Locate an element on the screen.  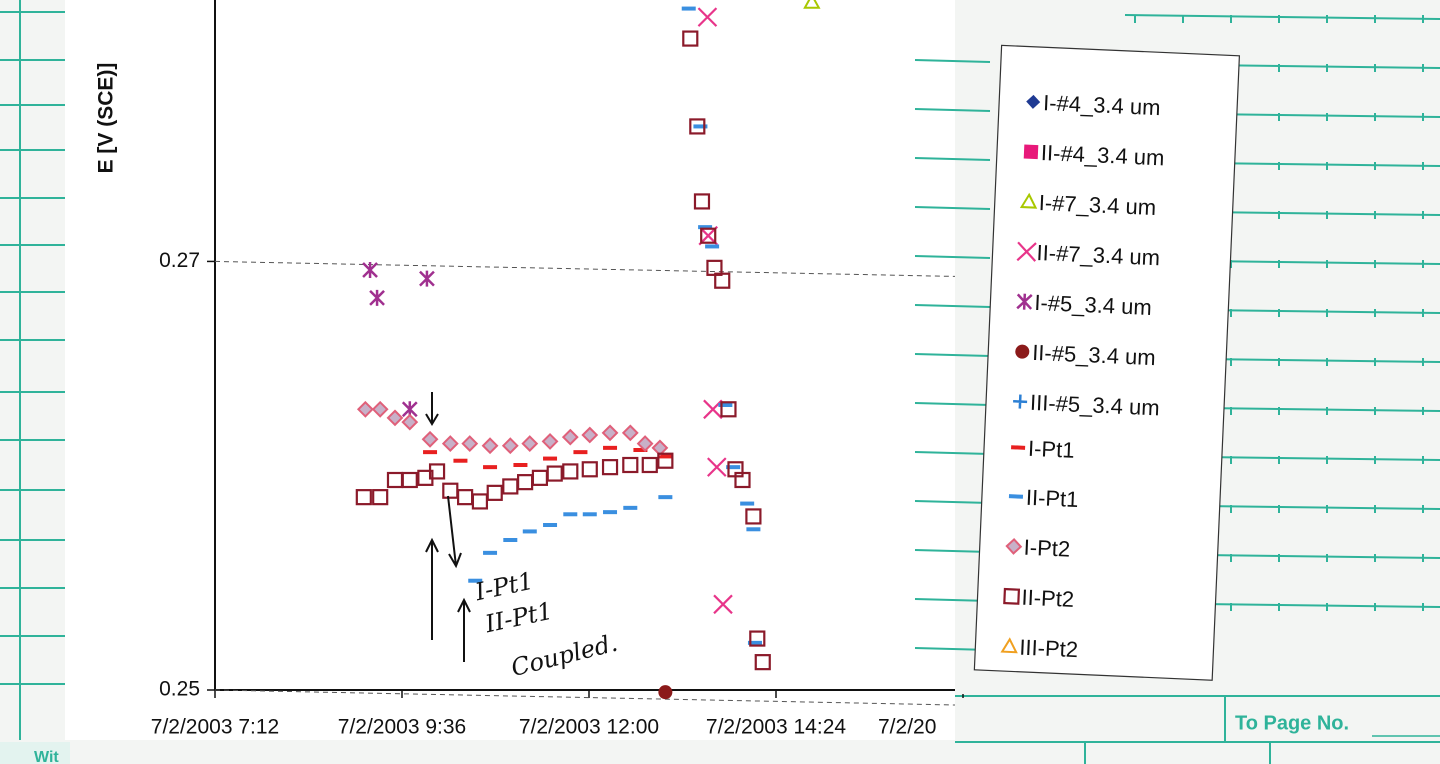
grid-line is located at coordinates (584, 697).